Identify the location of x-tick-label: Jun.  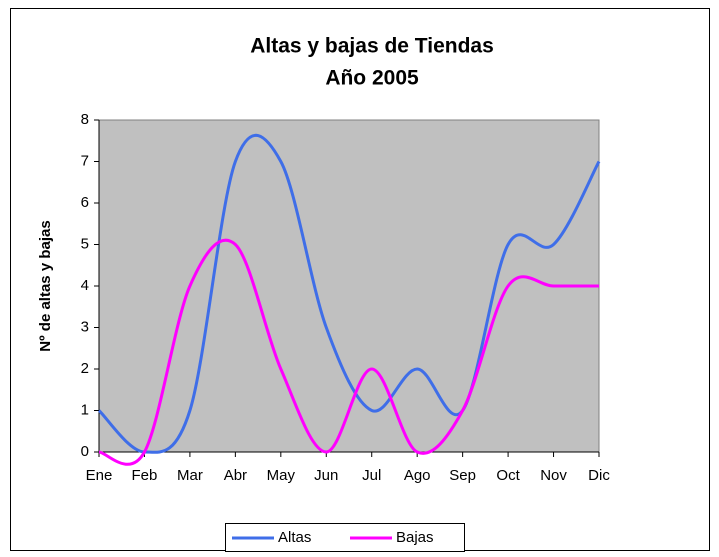
(326, 475).